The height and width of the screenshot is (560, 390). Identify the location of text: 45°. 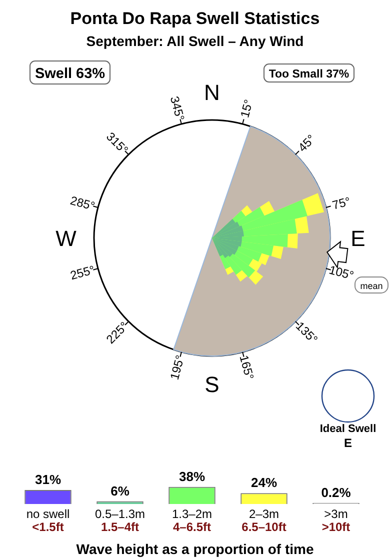
(306, 143).